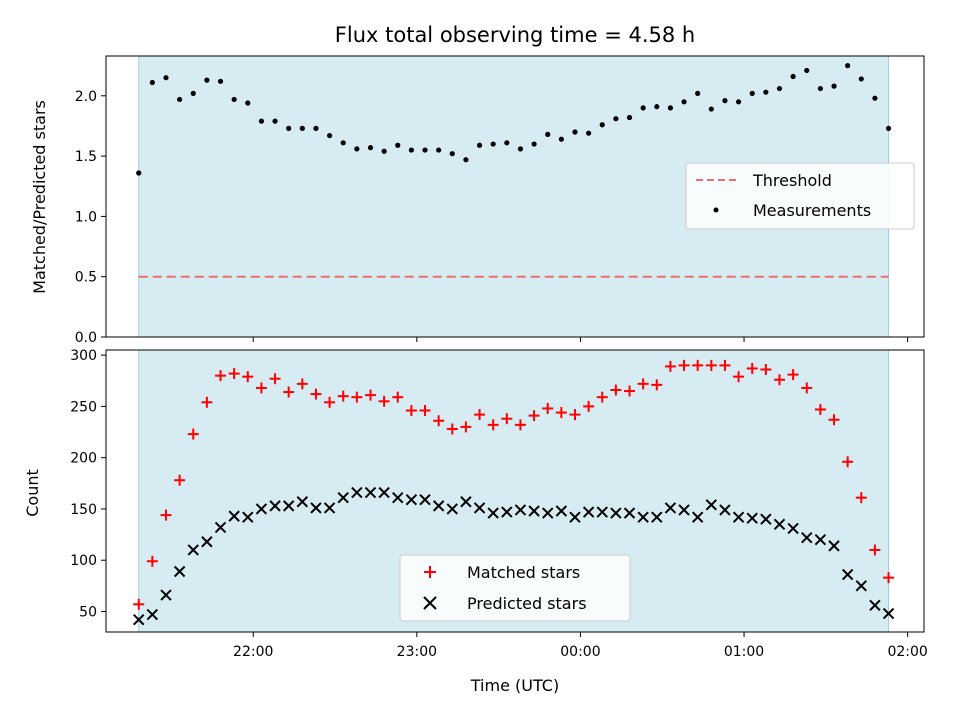 The image size is (960, 720). What do you see at coordinates (580, 339) in the screenshot?
I see `top-x-ticks` at bounding box center [580, 339].